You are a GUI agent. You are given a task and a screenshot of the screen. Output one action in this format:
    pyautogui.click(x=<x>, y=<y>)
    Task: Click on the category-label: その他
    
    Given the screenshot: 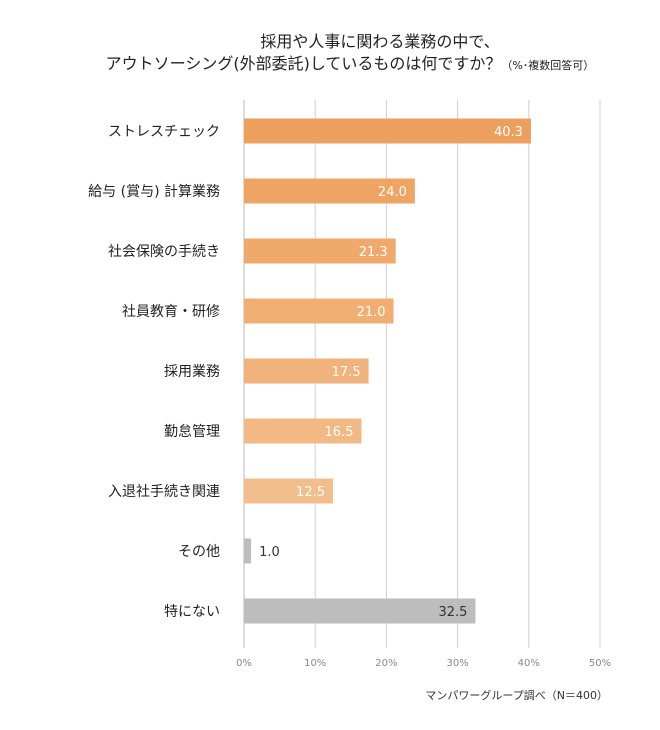 What is the action you would take?
    pyautogui.click(x=199, y=552)
    